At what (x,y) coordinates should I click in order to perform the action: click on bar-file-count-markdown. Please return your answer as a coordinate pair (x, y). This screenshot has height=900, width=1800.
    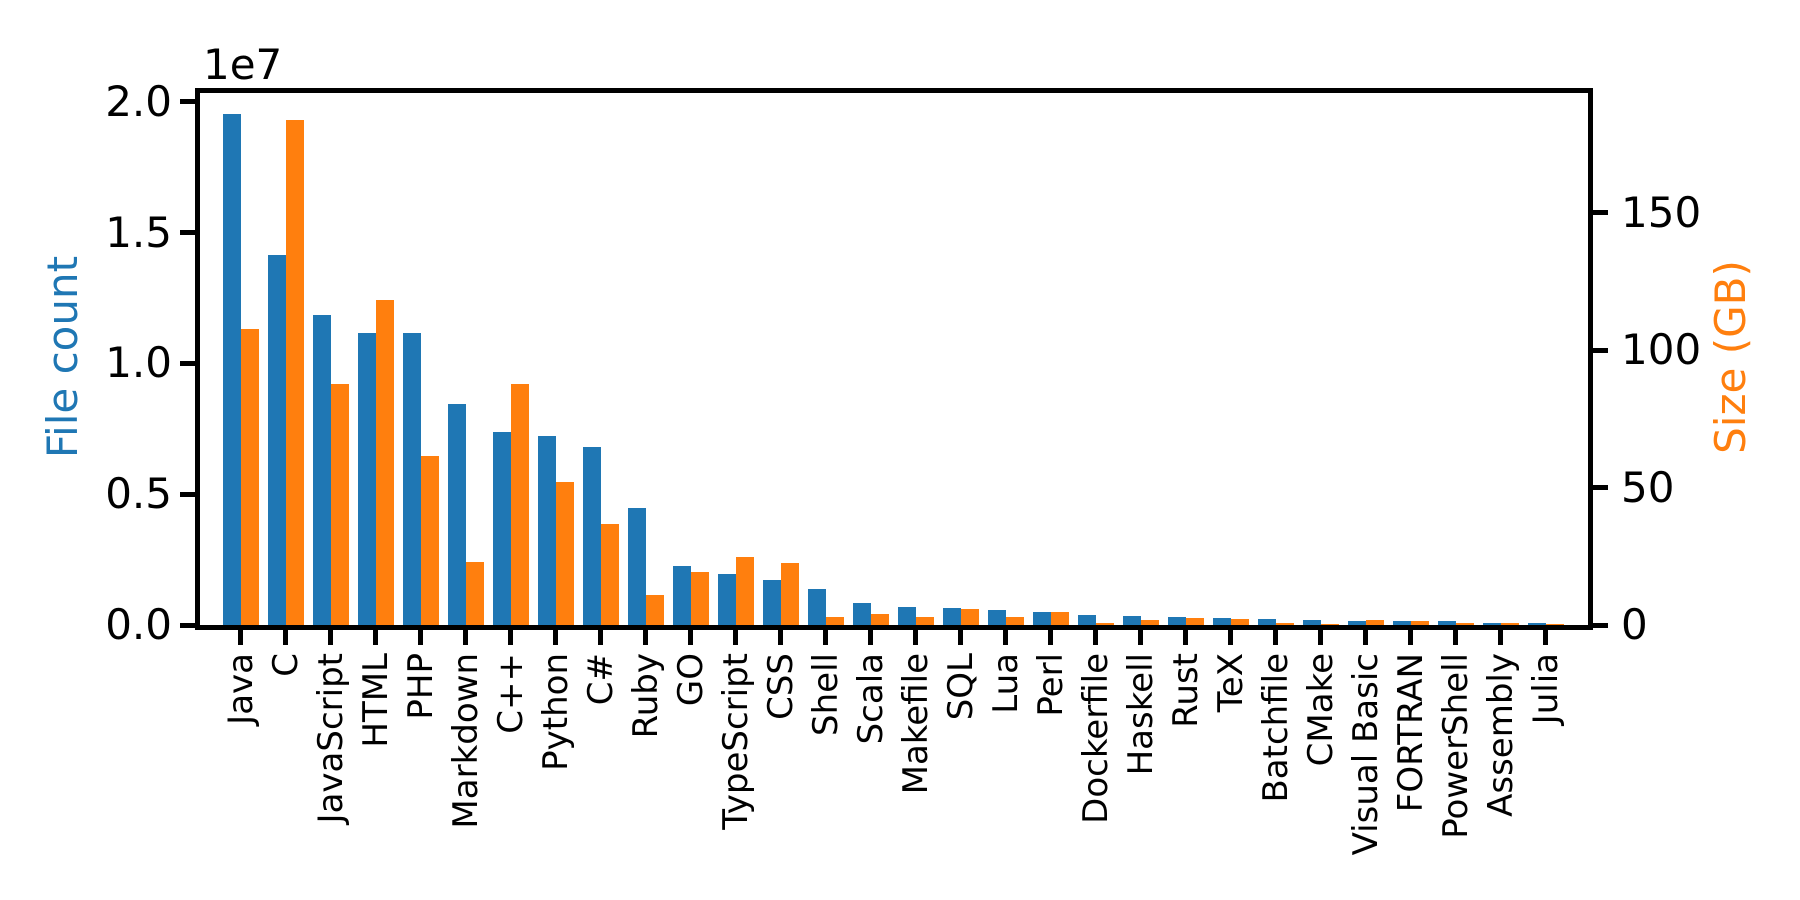
    Looking at the image, I should click on (456, 514).